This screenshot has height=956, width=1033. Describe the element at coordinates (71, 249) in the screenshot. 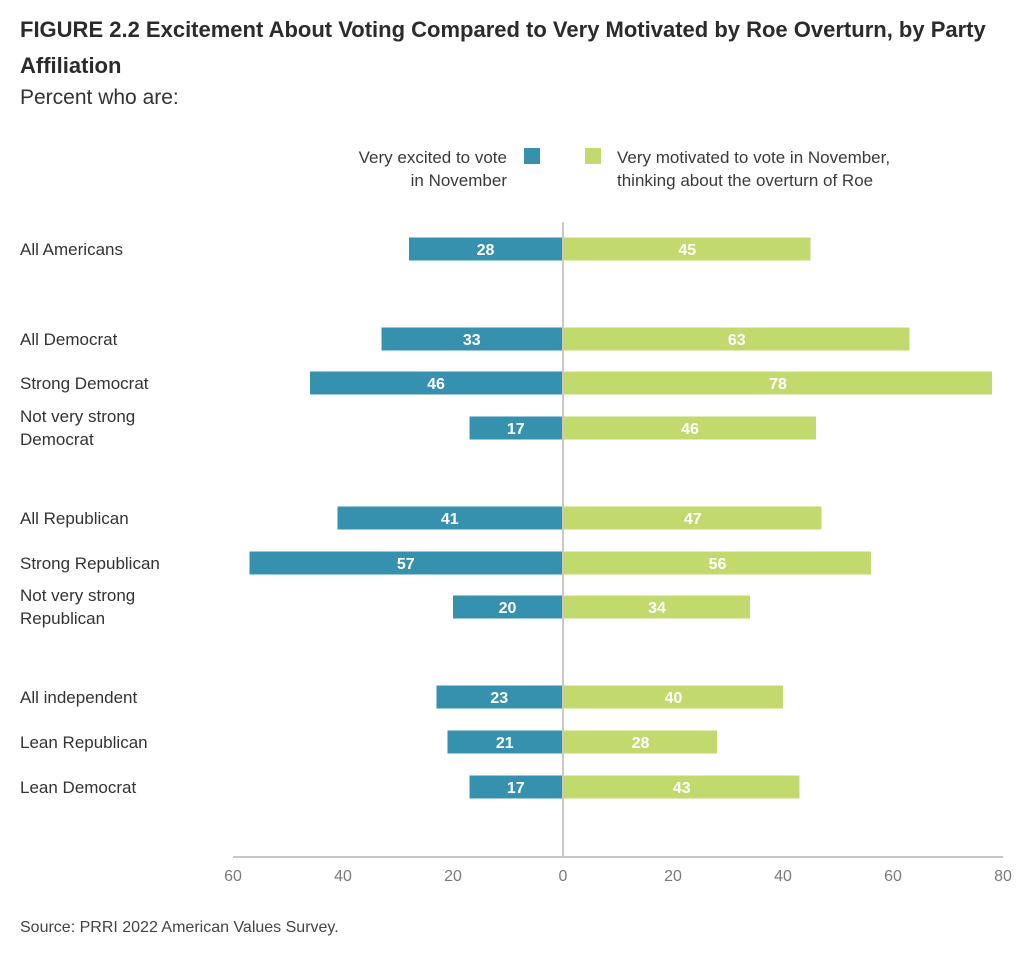

I see `category-label-line: All Americans` at that location.